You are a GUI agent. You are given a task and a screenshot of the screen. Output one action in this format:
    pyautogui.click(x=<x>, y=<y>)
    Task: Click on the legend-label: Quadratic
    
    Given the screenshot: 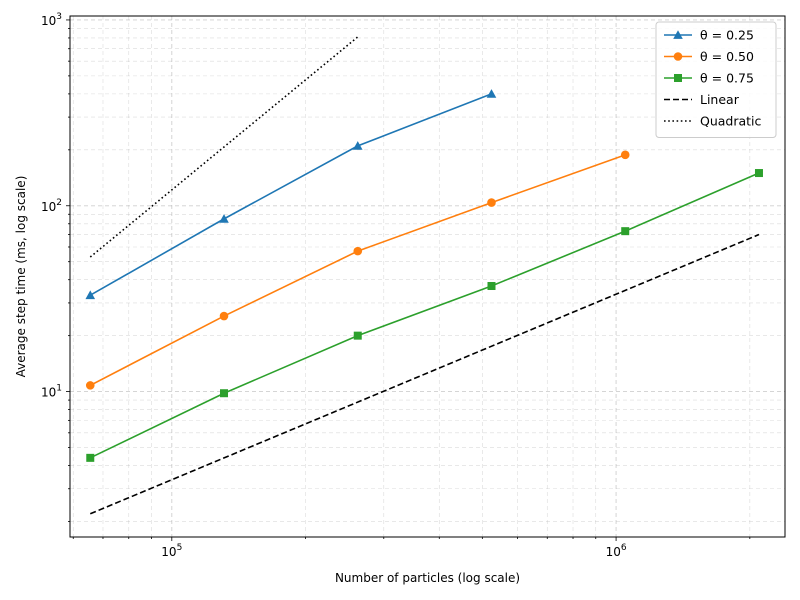 What is the action you would take?
    pyautogui.click(x=731, y=121)
    